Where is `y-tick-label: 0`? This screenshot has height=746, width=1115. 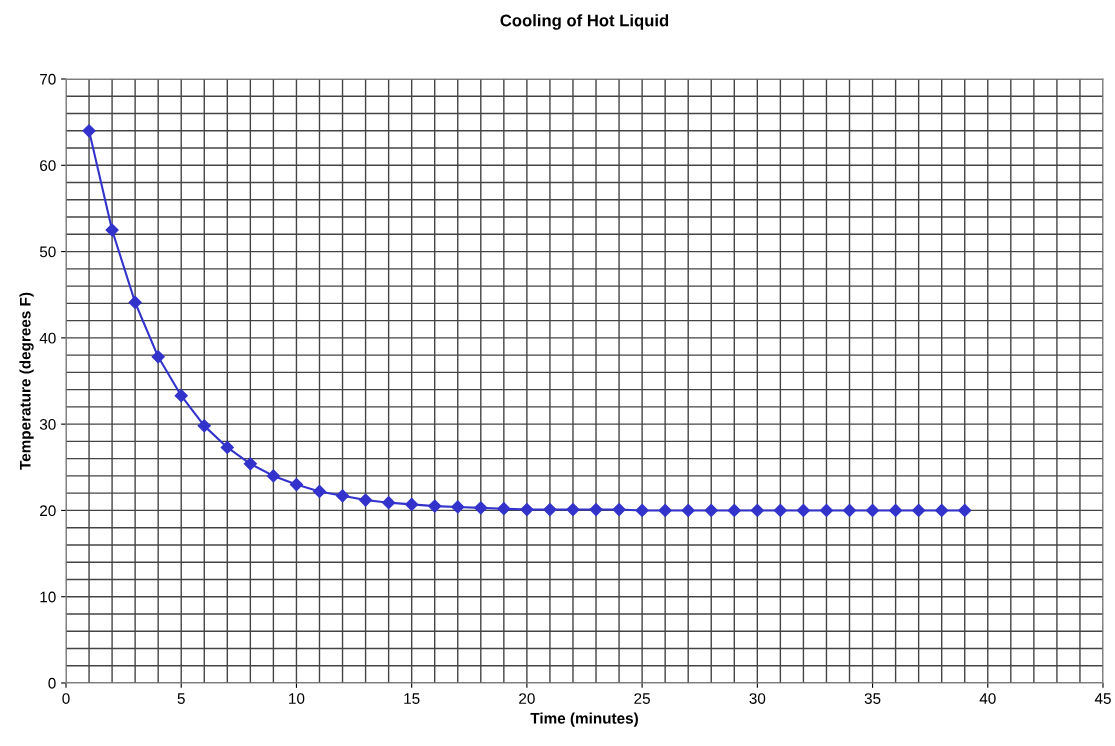
y-tick-label: 0 is located at coordinates (52, 683).